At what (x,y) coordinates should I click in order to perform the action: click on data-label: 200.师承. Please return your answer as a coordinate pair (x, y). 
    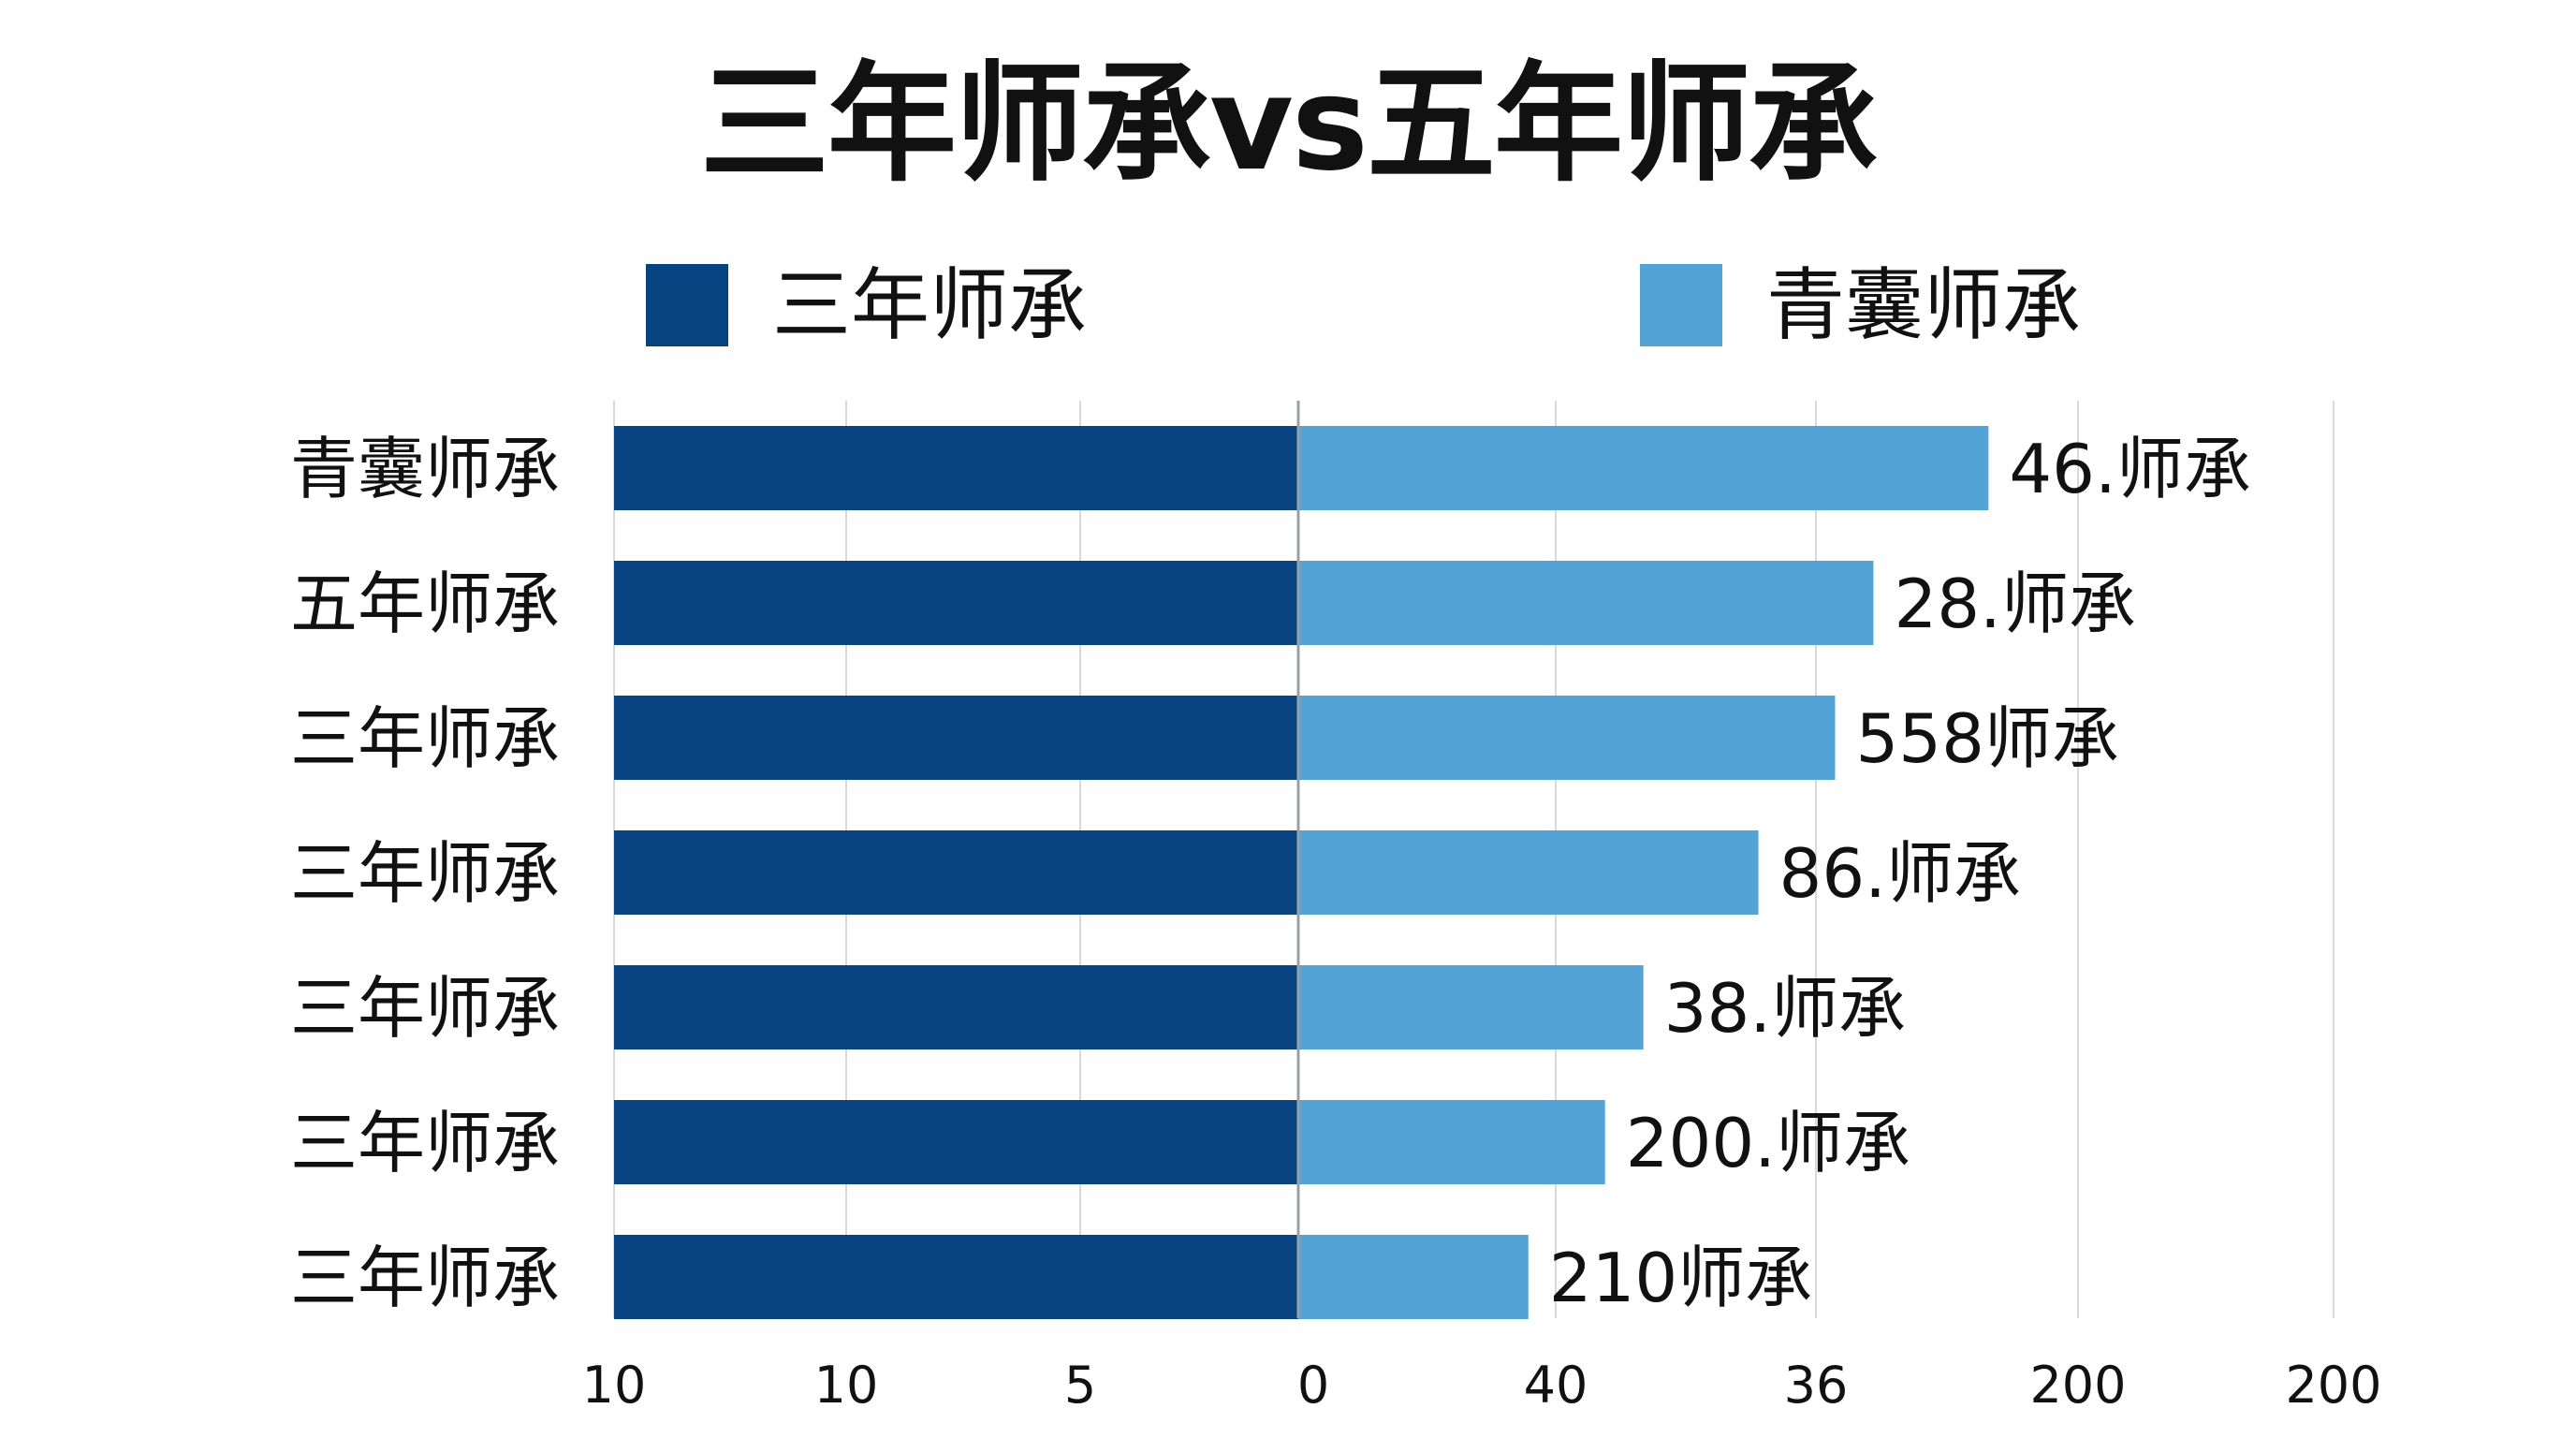
    Looking at the image, I should click on (1768, 1143).